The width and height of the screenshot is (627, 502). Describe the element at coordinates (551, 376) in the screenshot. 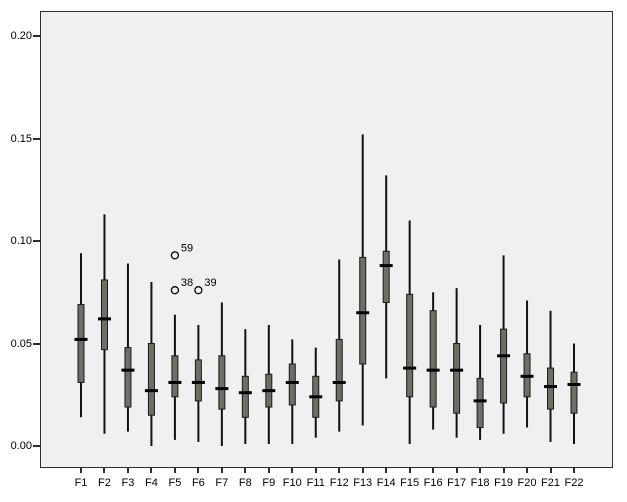

I see `boxplot-glyph-F21` at that location.